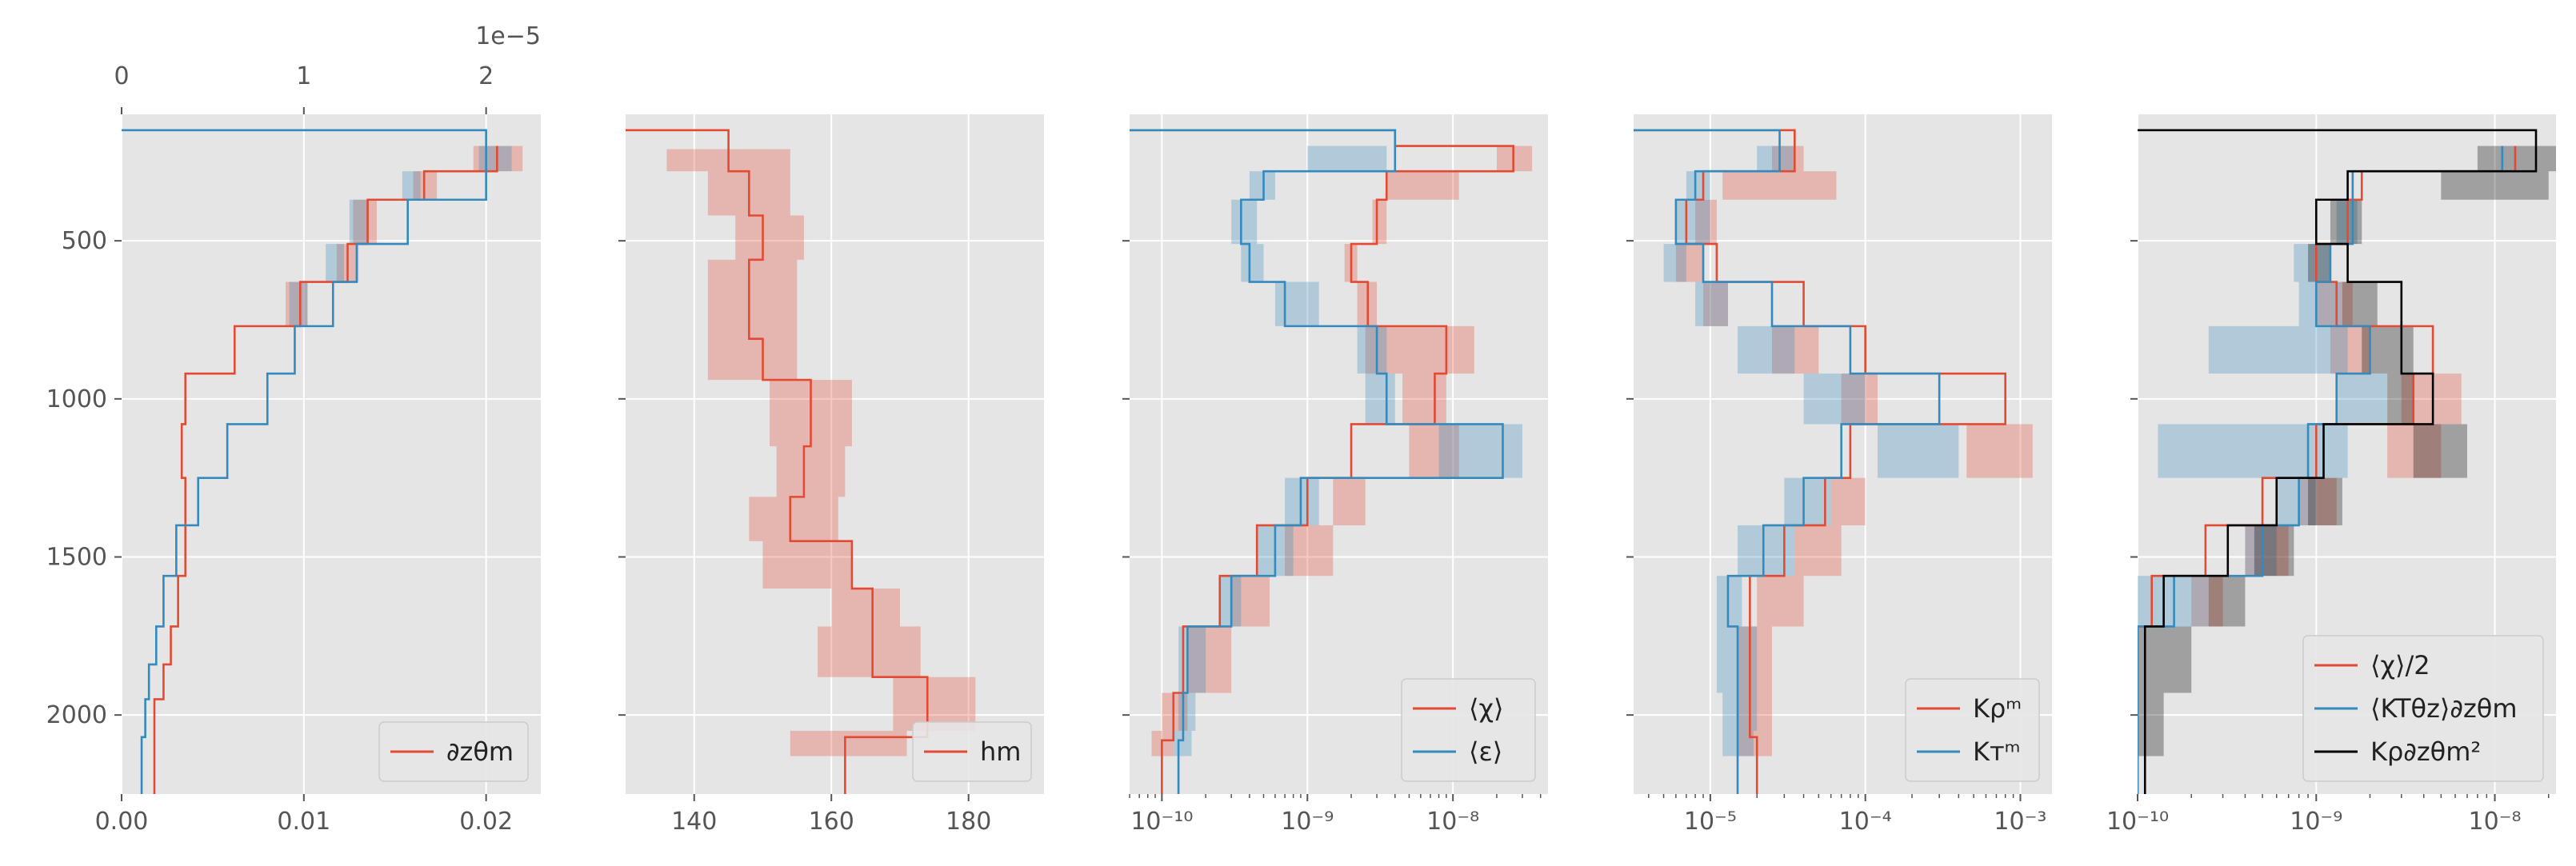  Describe the element at coordinates (453, 751) in the screenshot. I see `legend: ∂zθm` at that location.